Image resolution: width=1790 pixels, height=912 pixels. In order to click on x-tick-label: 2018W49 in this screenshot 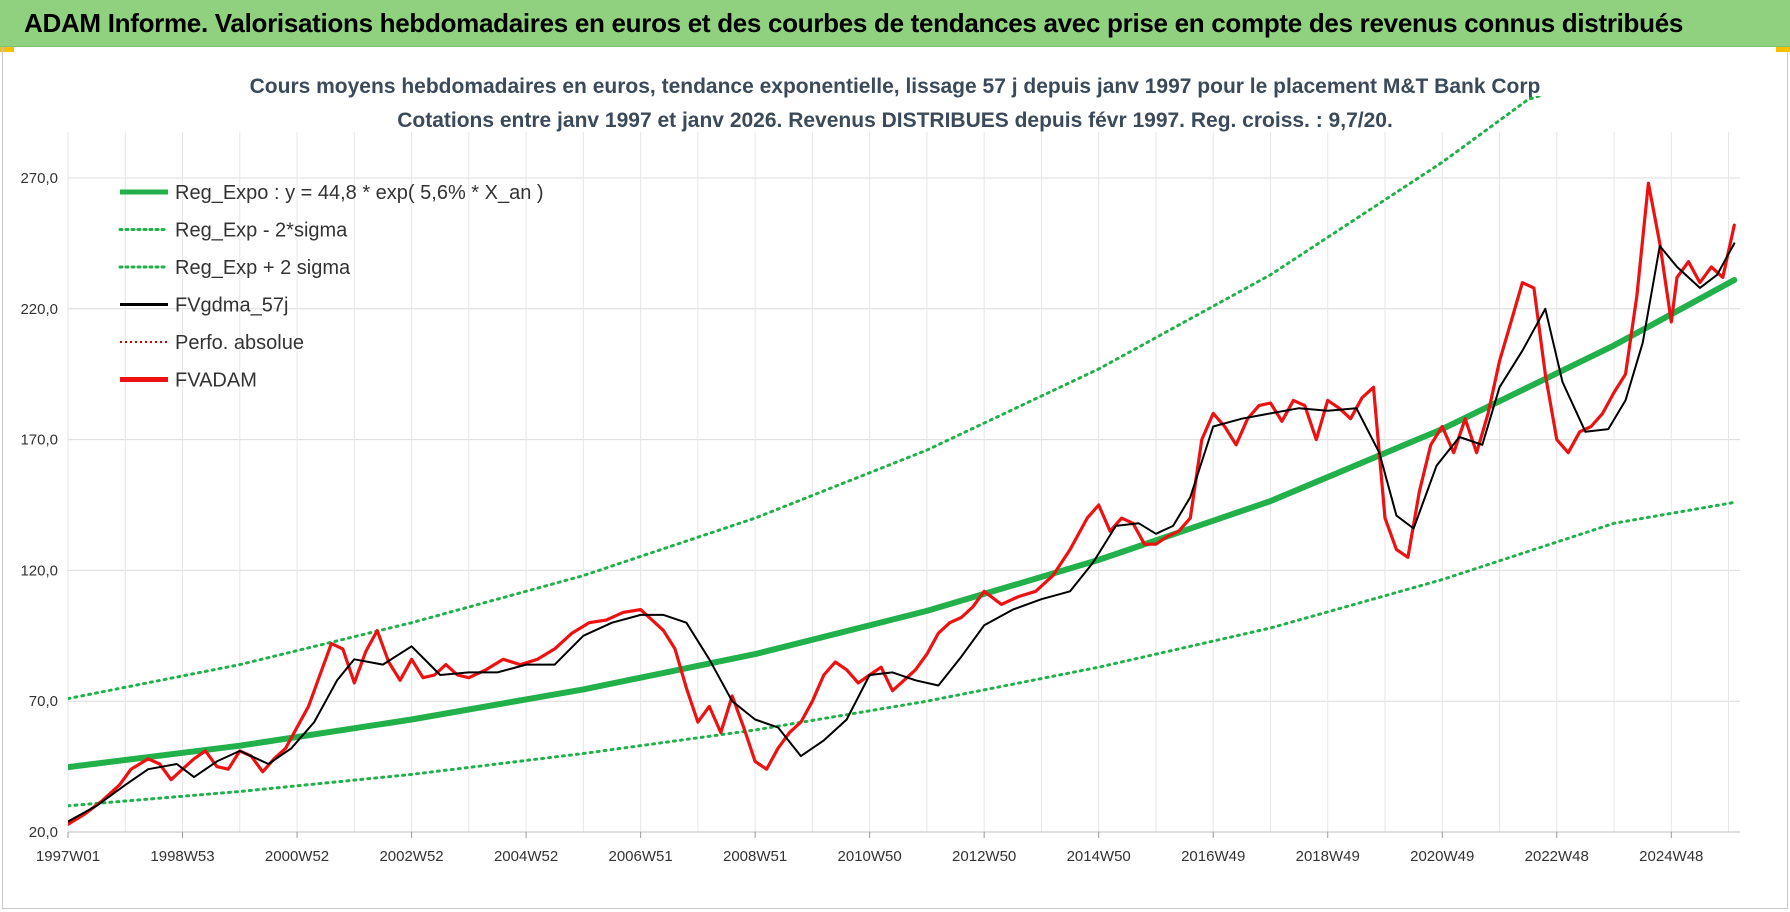, I will do `click(1328, 856)`.